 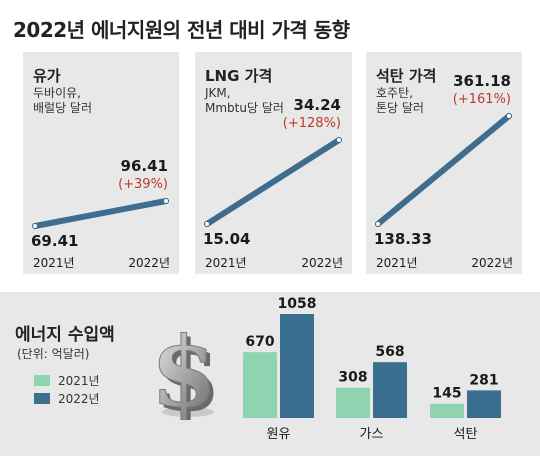 What do you see at coordinates (207, 224) in the screenshot?
I see `lng-point-2021` at bounding box center [207, 224].